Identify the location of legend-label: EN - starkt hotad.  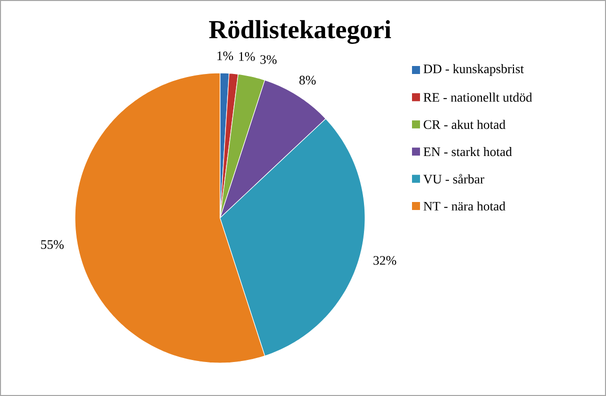
(468, 151).